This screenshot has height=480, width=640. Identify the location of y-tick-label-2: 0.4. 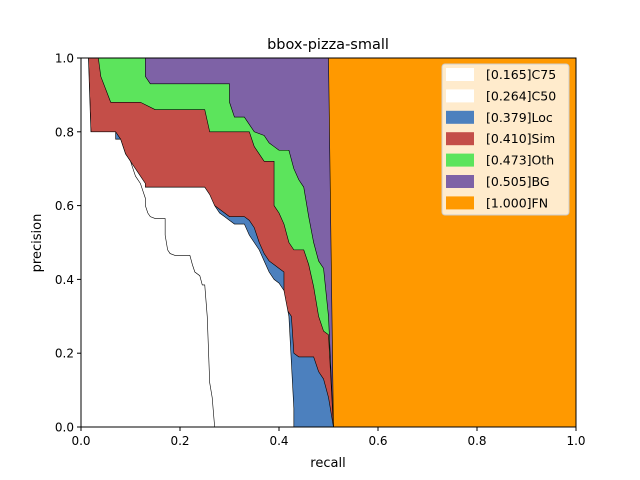
(64, 280).